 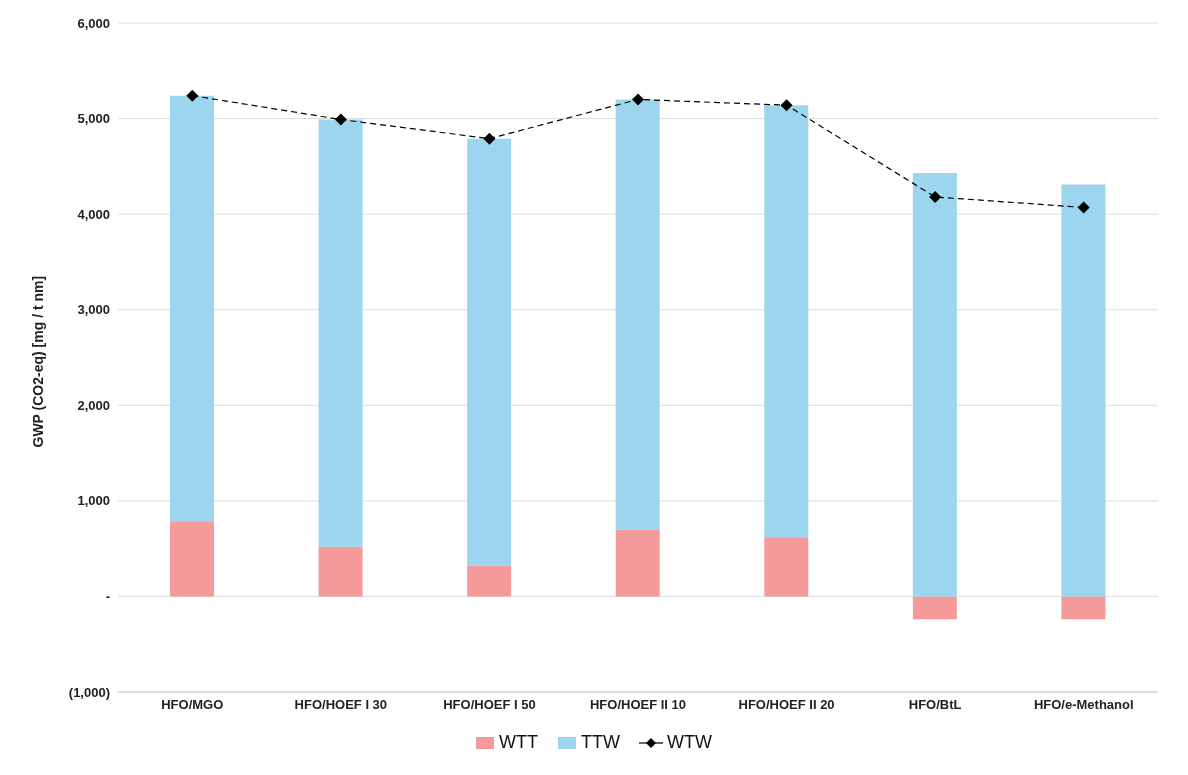 I want to click on legend-label: WTW, so click(x=689, y=742).